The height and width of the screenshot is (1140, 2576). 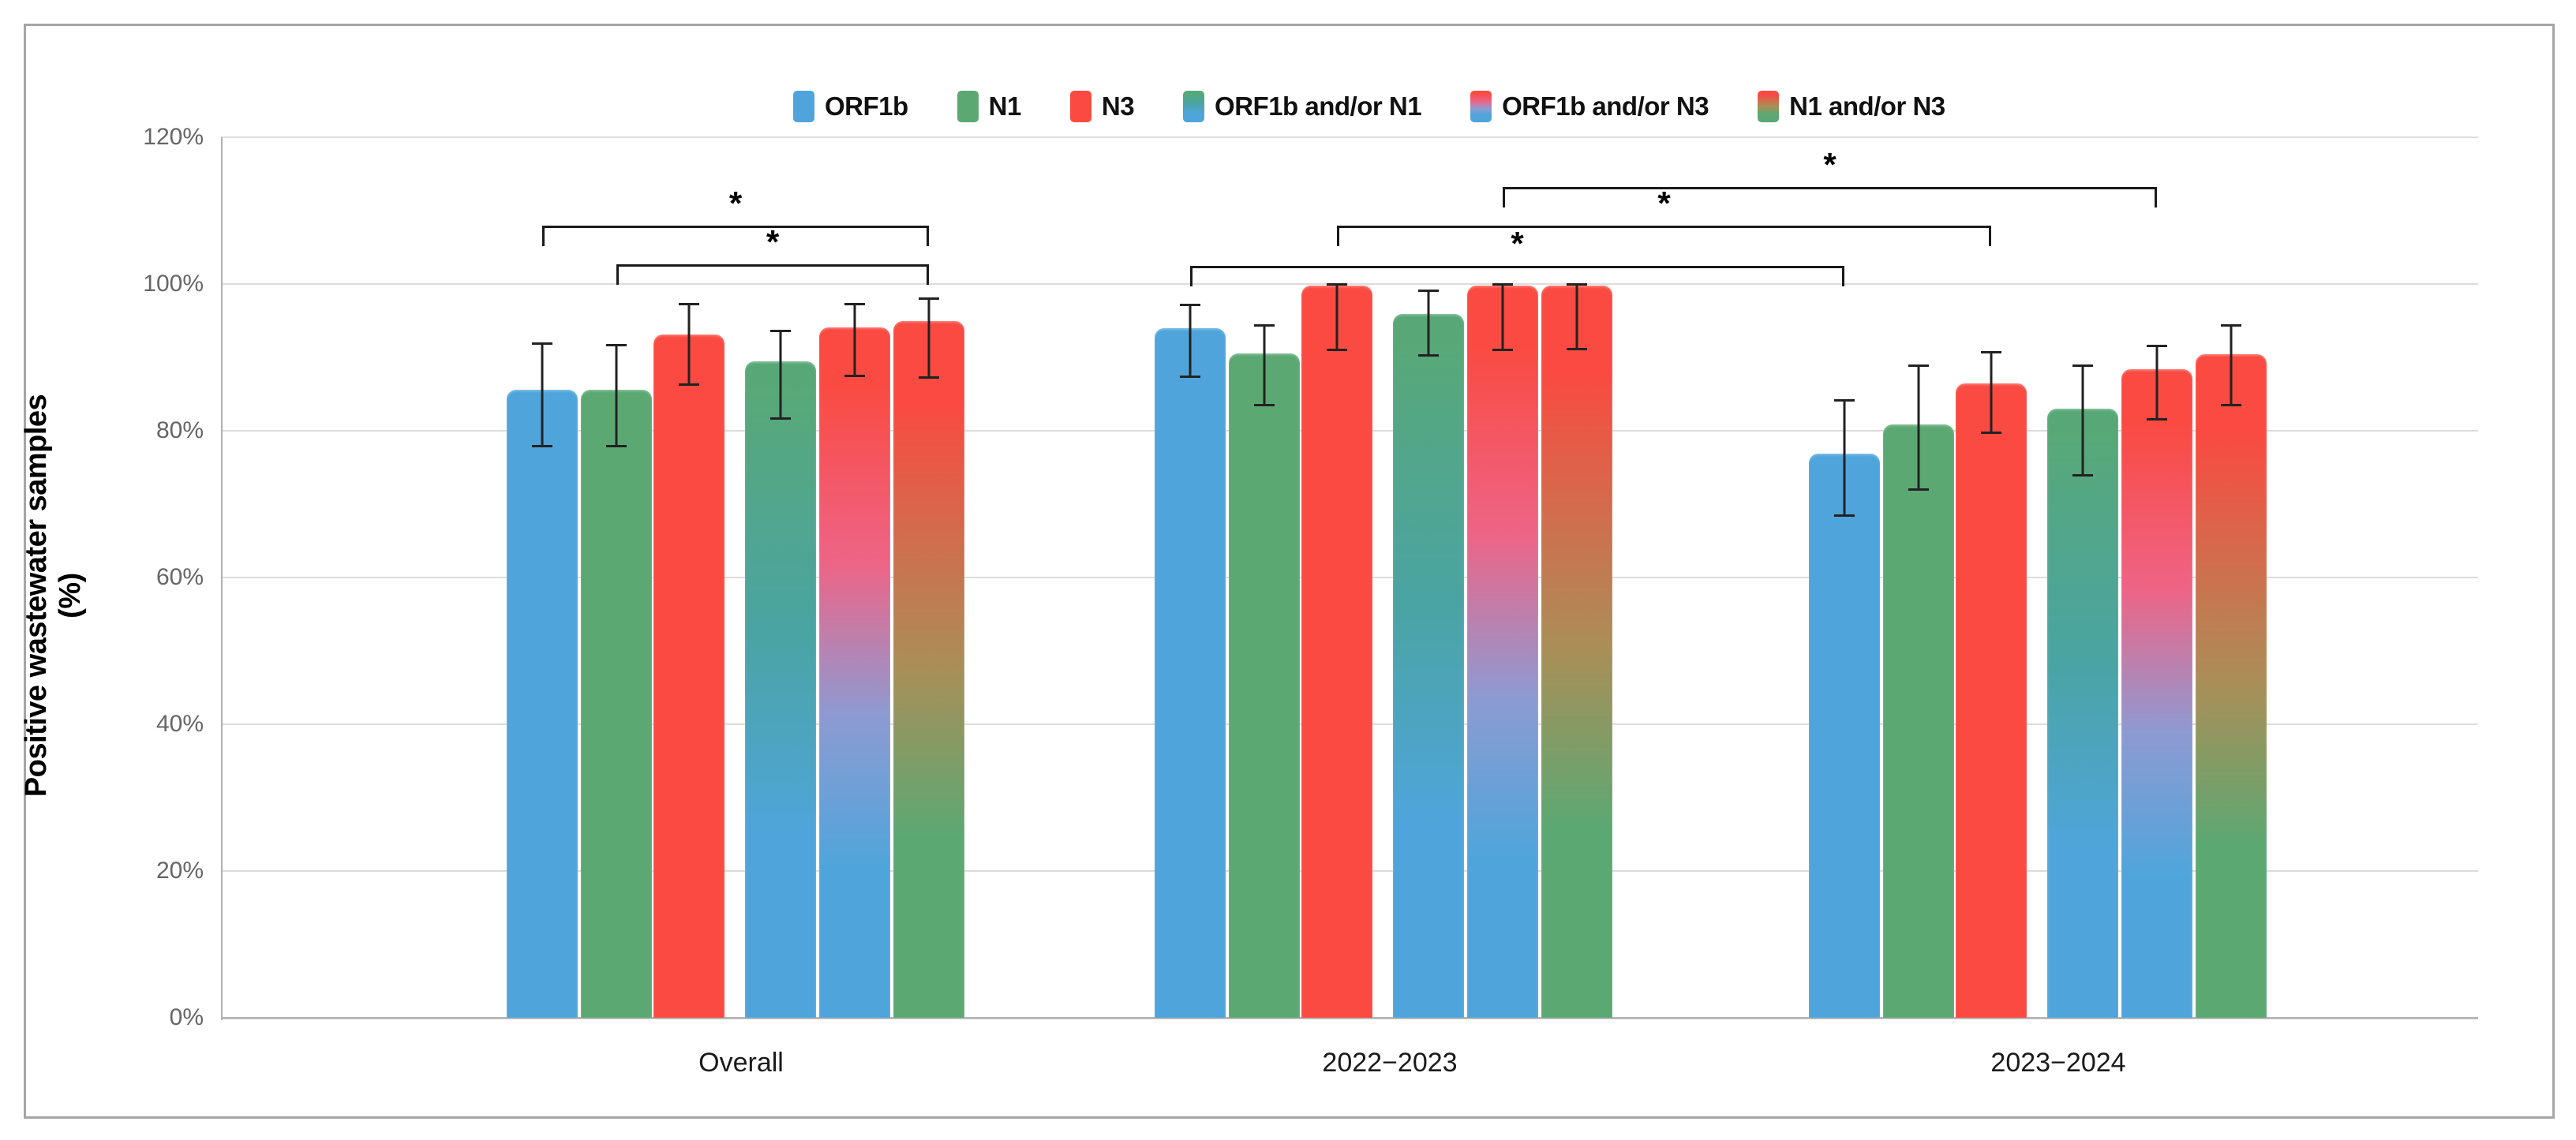 I want to click on legend-item-orf1b: ORF1b, so click(x=850, y=106).